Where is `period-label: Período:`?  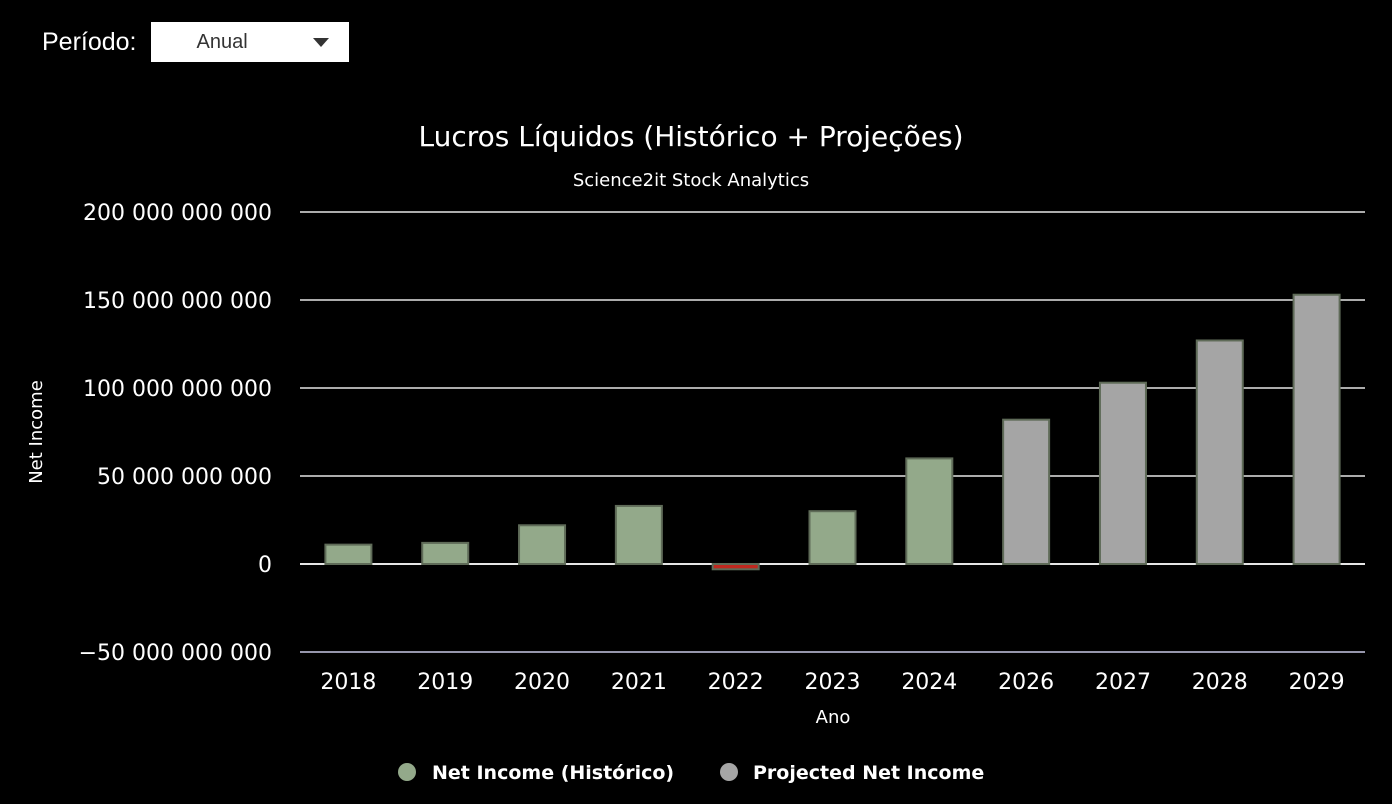 period-label: Período: is located at coordinates (89, 41).